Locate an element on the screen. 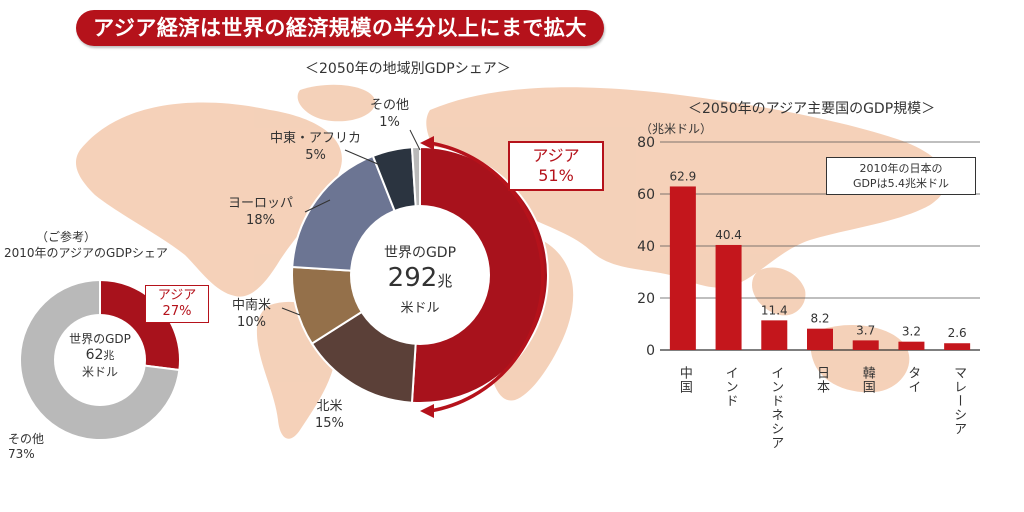 The height and width of the screenshot is (512, 1024). asia-callout-value: 51% is located at coordinates (556, 175).